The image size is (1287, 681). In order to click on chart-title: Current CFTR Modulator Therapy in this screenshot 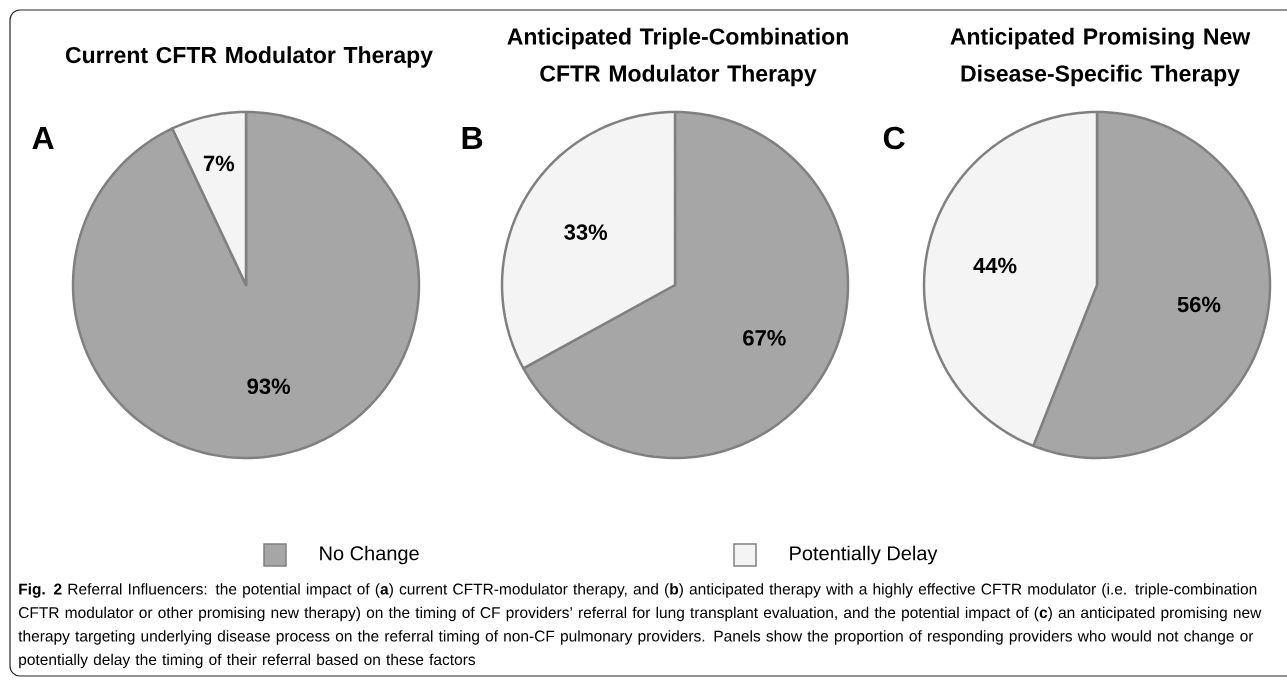, I will do `click(249, 57)`.